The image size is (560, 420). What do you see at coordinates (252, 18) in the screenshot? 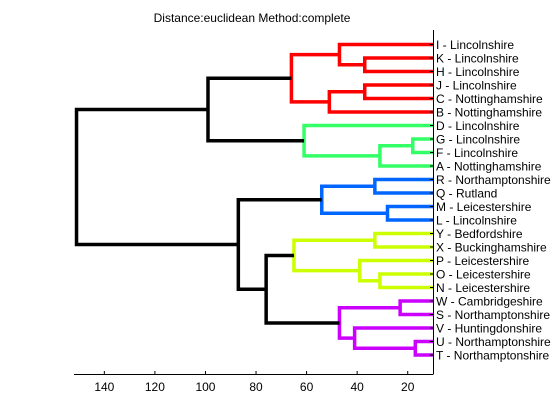
I see `chart-title: Distance:euclidean Method:complete` at bounding box center [252, 18].